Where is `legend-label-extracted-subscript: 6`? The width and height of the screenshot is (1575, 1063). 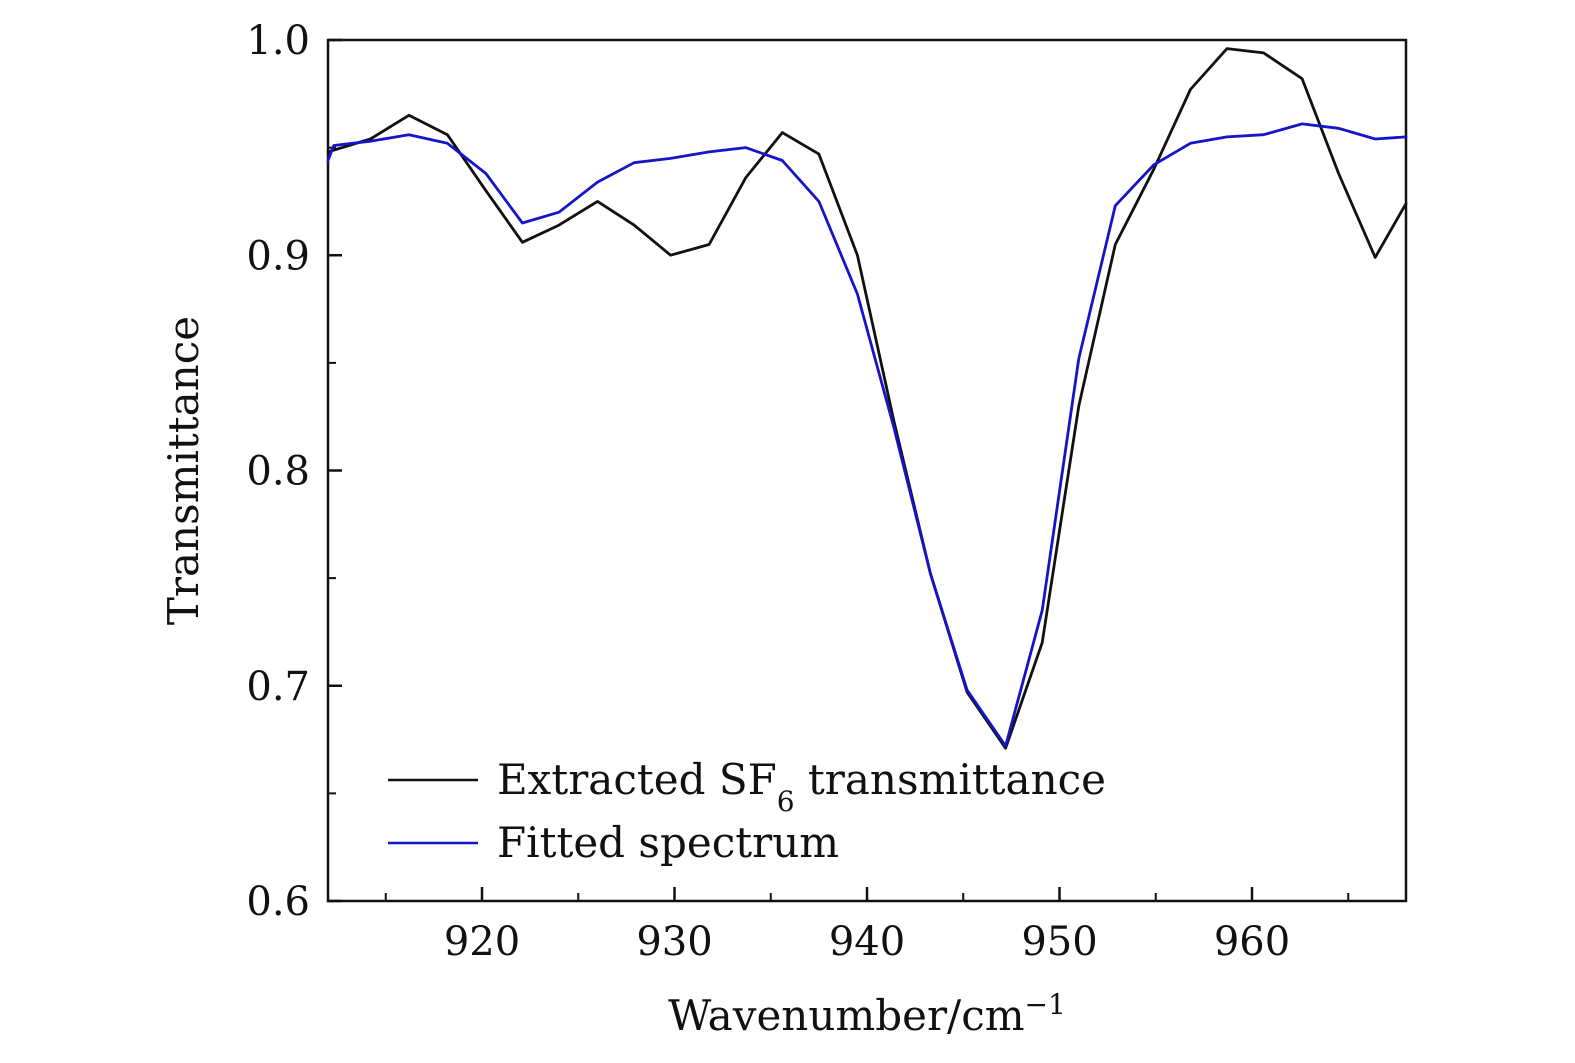
legend-label-extracted-subscript: 6 is located at coordinates (786, 801).